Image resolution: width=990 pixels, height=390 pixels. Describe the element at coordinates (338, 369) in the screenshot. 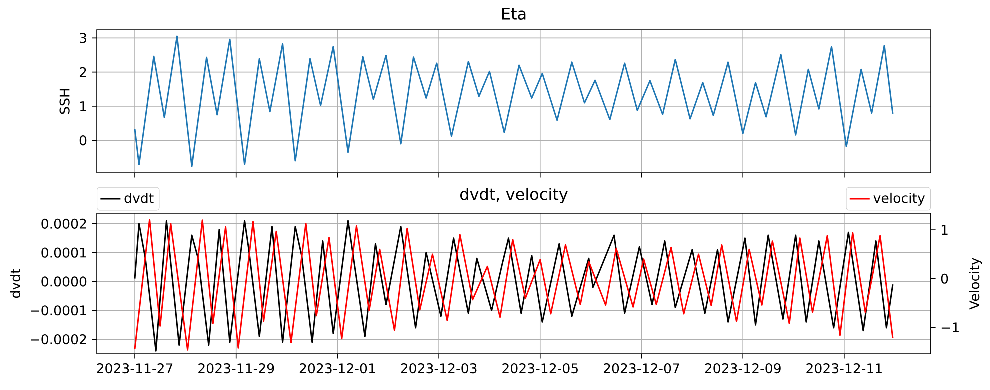

I see `x-tick-label: 2023-12-01` at that location.